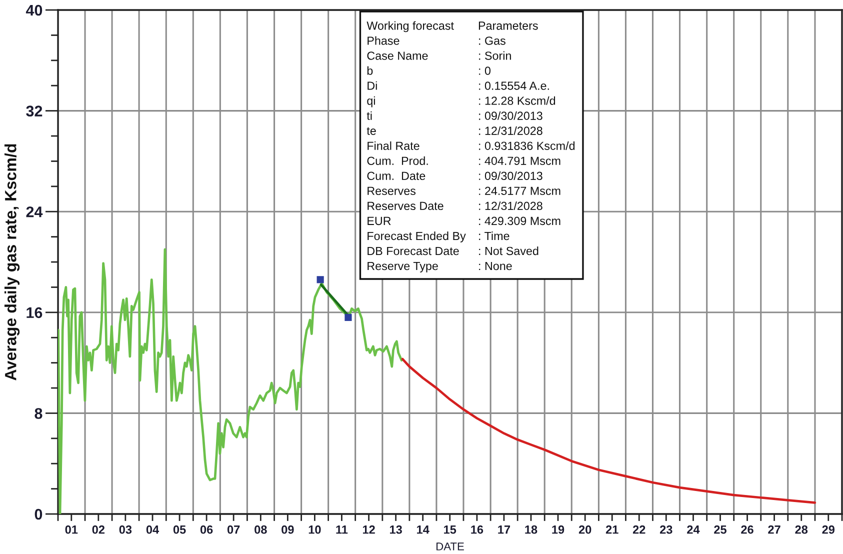 This screenshot has height=554, width=843. I want to click on annotation: : 404.791 Mscm, so click(519, 160).